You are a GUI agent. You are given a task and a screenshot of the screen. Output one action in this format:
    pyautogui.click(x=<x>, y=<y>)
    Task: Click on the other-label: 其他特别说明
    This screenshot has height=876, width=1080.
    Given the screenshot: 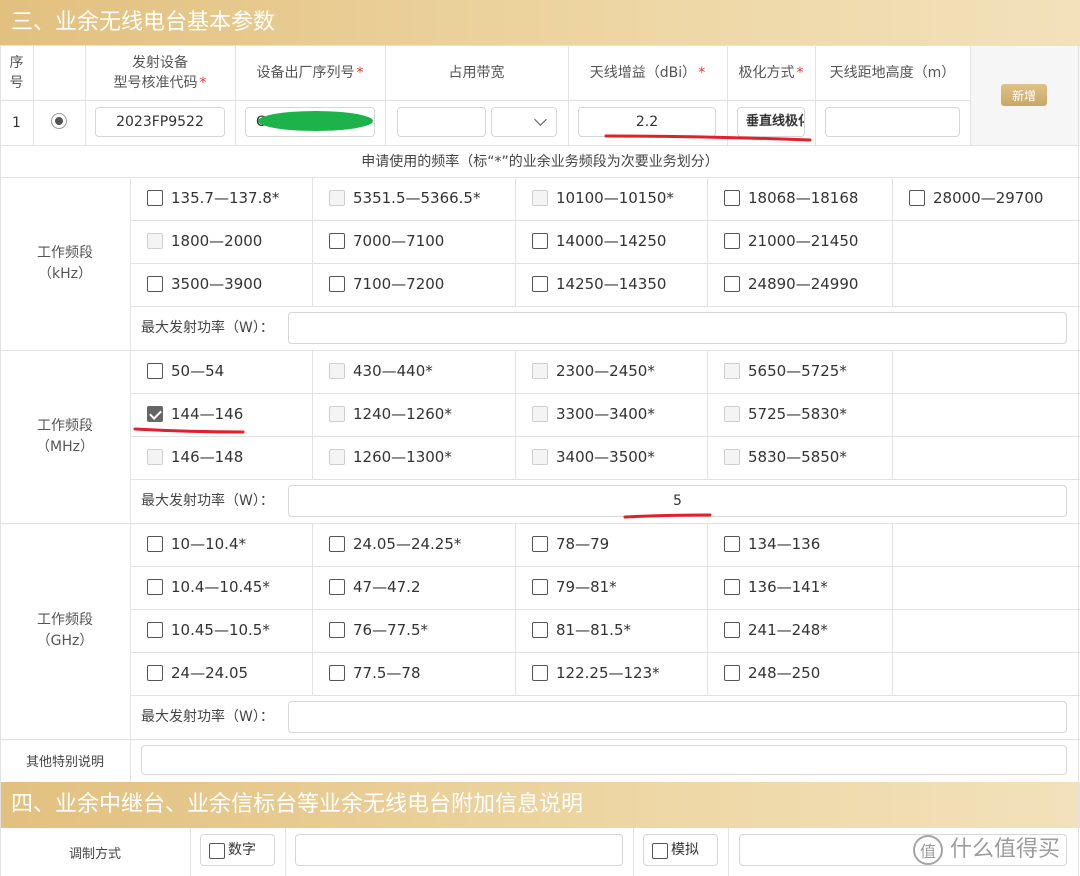 What is the action you would take?
    pyautogui.click(x=64, y=762)
    